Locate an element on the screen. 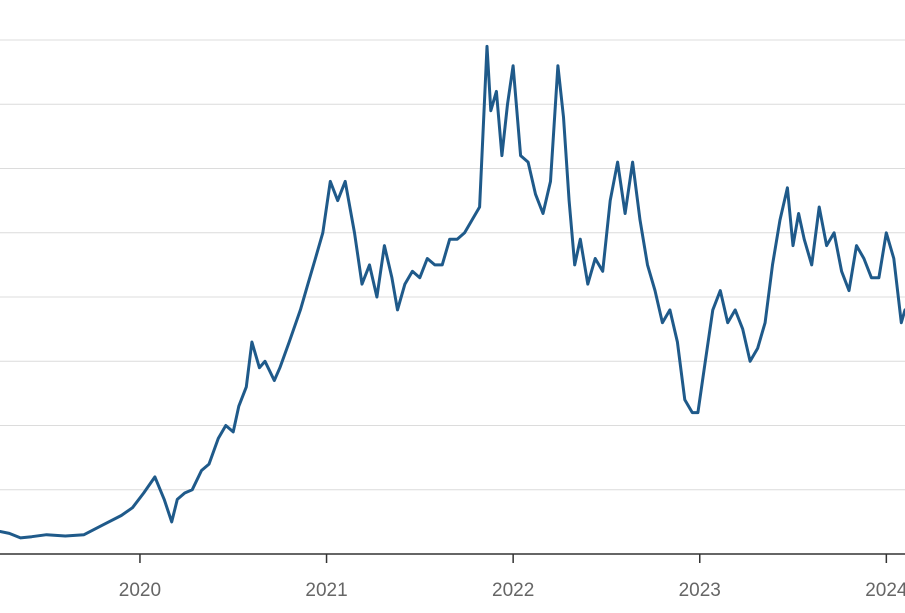 Image resolution: width=905 pixels, height=613 pixels. x-tick-label: 2020 is located at coordinates (140, 590).